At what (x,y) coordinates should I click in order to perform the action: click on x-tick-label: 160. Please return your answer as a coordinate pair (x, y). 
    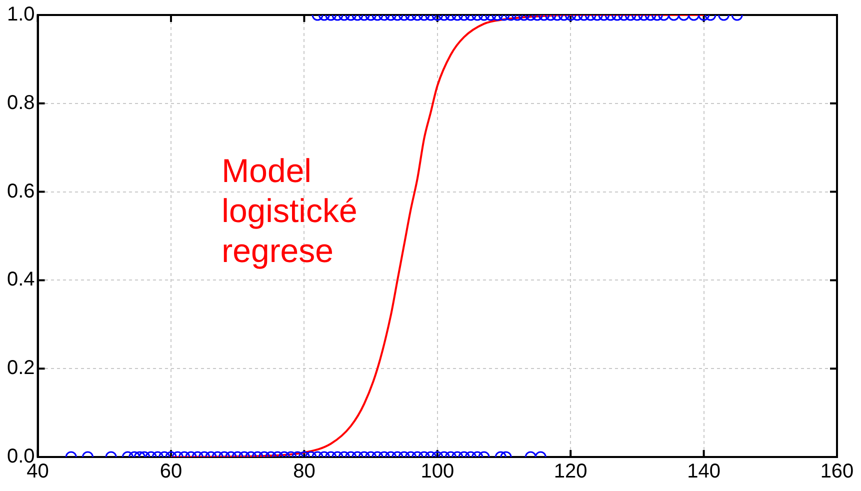
    Looking at the image, I should click on (837, 471).